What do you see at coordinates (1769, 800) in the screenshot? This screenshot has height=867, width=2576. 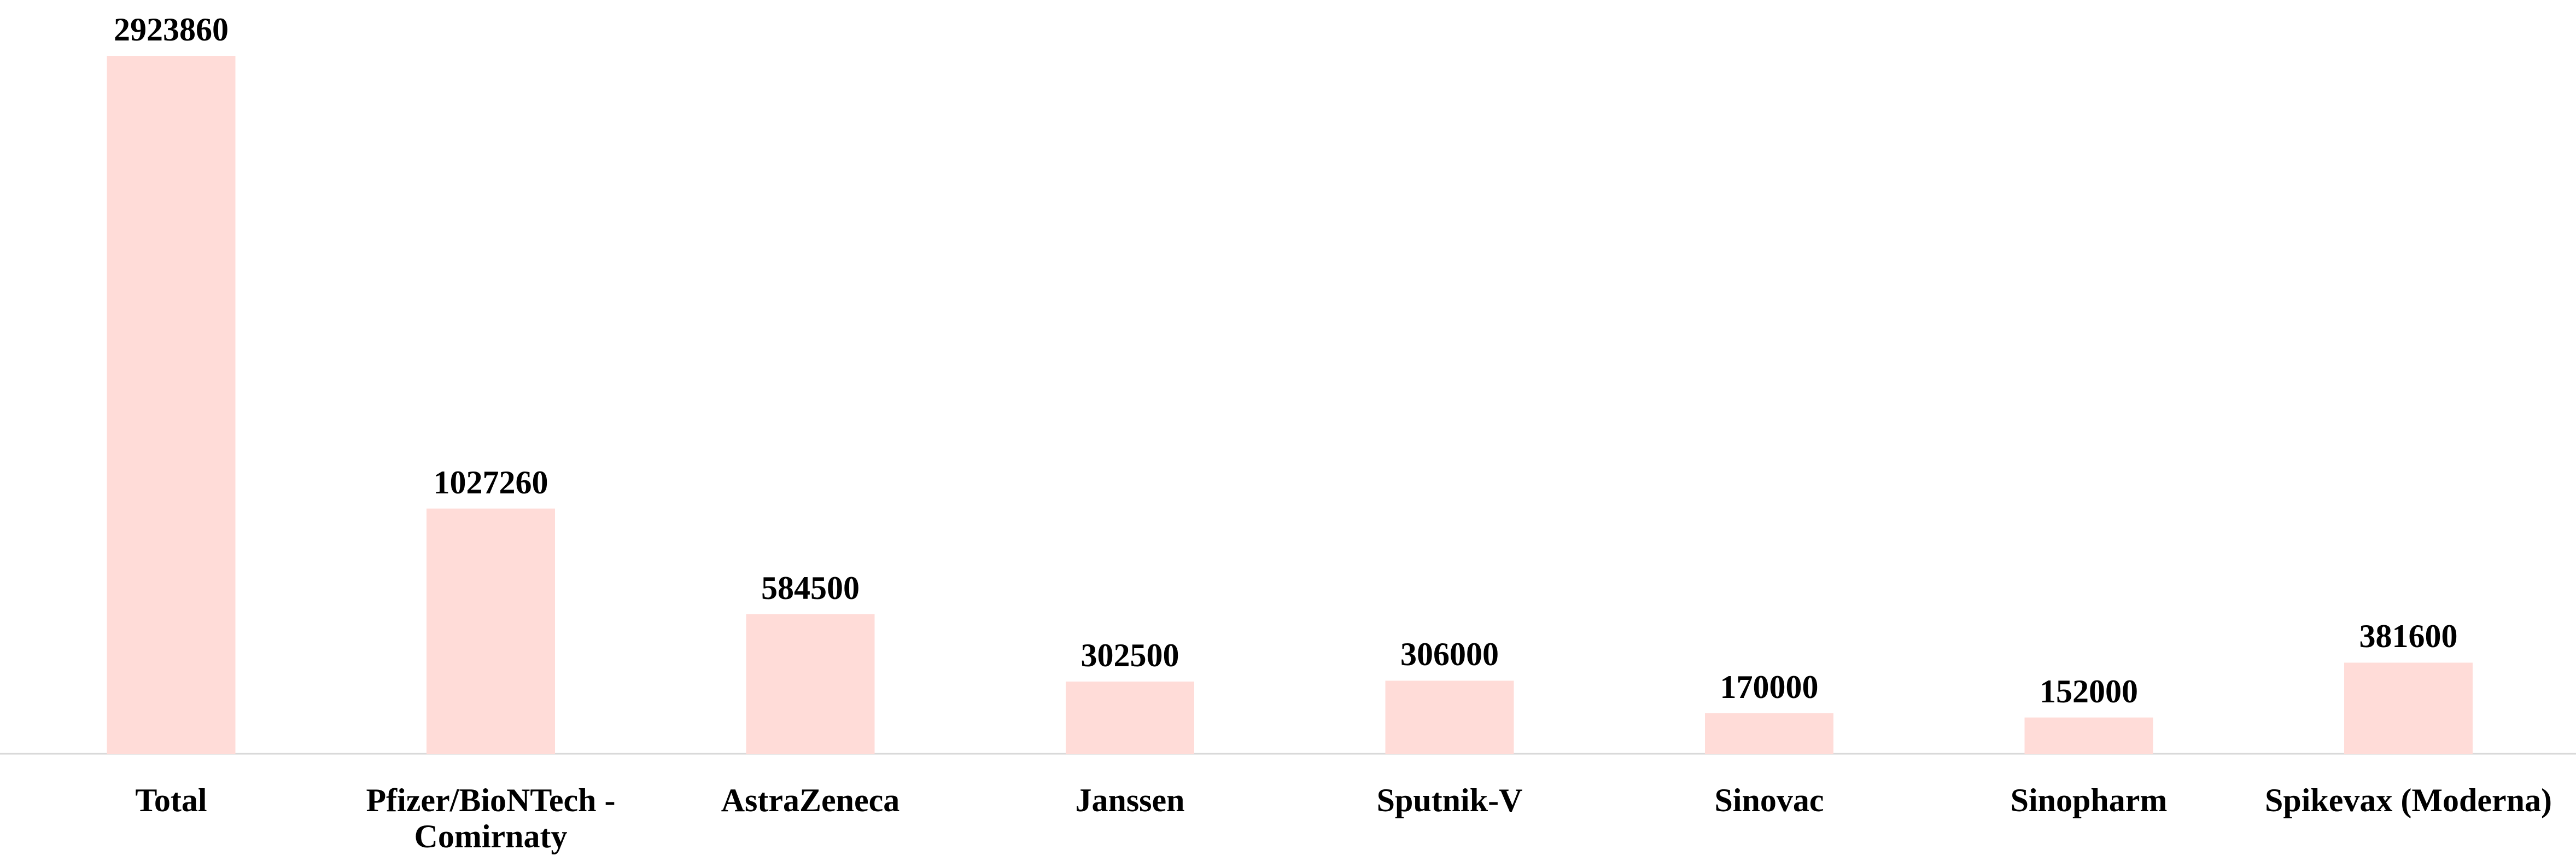 I see `x-tick-label: Sinovac` at bounding box center [1769, 800].